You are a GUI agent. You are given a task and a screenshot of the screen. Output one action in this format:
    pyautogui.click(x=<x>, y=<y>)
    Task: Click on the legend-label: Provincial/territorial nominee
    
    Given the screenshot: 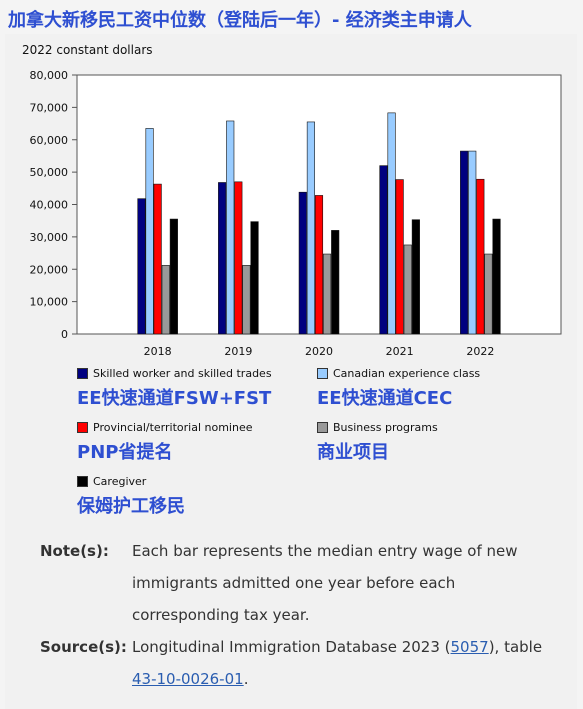 What is the action you would take?
    pyautogui.click(x=173, y=427)
    